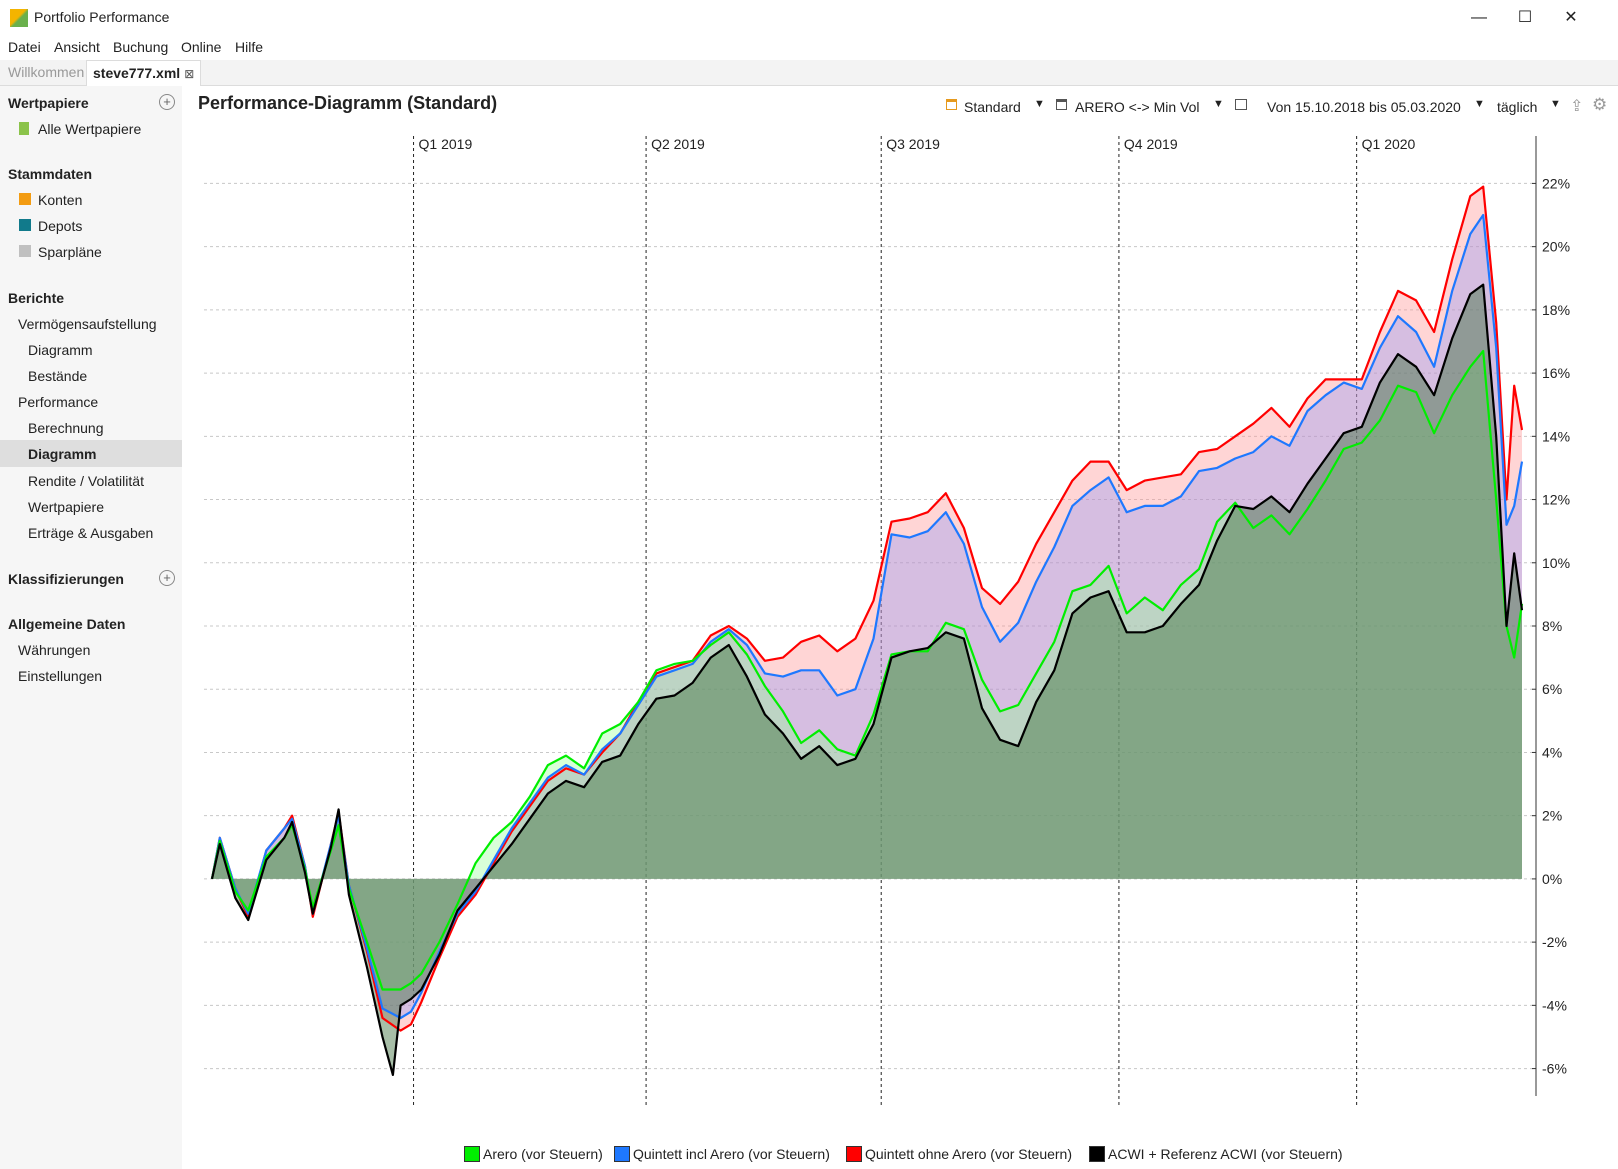 The image size is (1618, 1169). I want to click on calendar-icon, so click(1241, 104).